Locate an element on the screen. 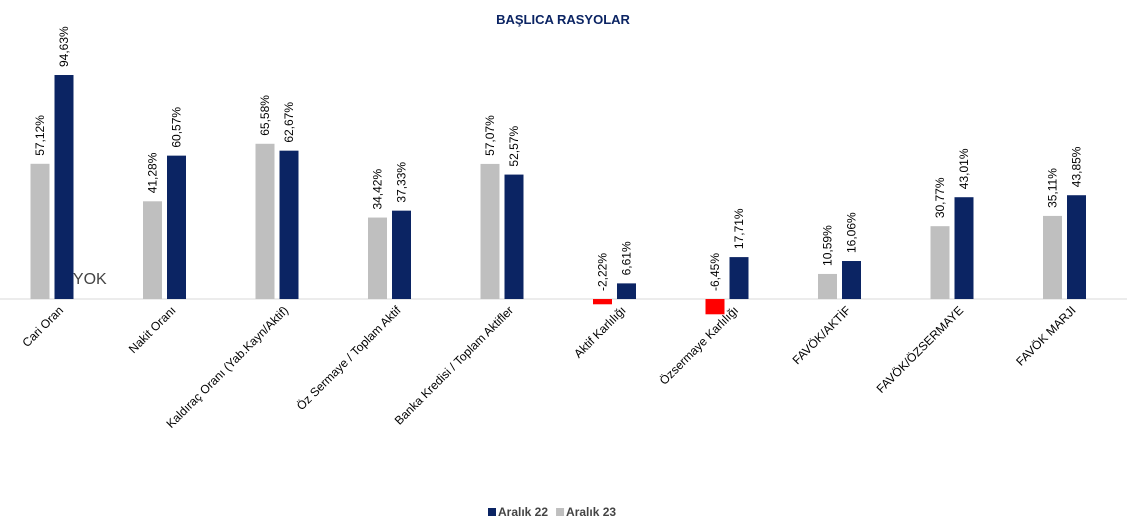 This screenshot has height=521, width=1127. x-tick-label: Banka Kredisi / Toplam Aktifler is located at coordinates (454, 365).